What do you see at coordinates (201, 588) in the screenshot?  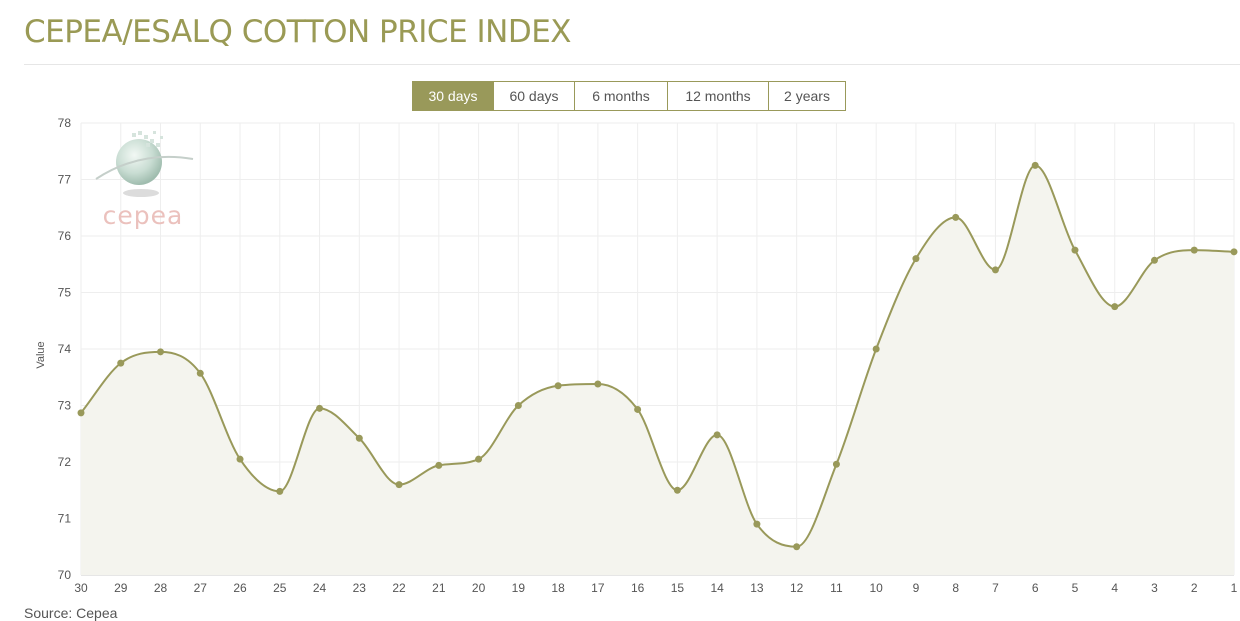 I see `x-tick-label: 27` at bounding box center [201, 588].